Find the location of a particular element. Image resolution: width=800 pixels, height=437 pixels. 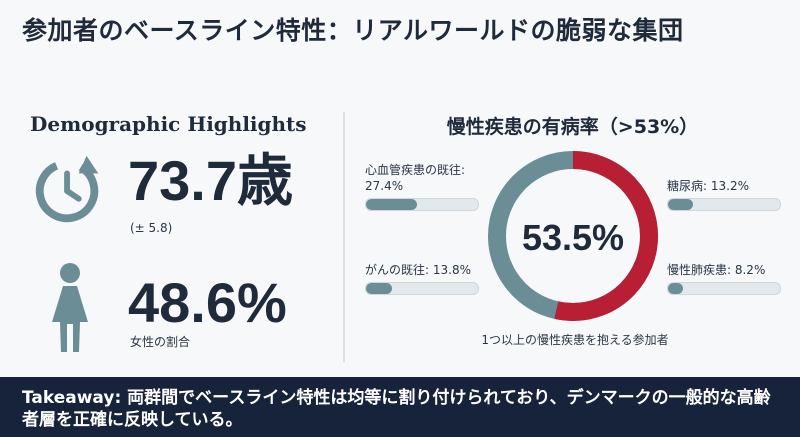

bar-cancer is located at coordinates (422, 288).